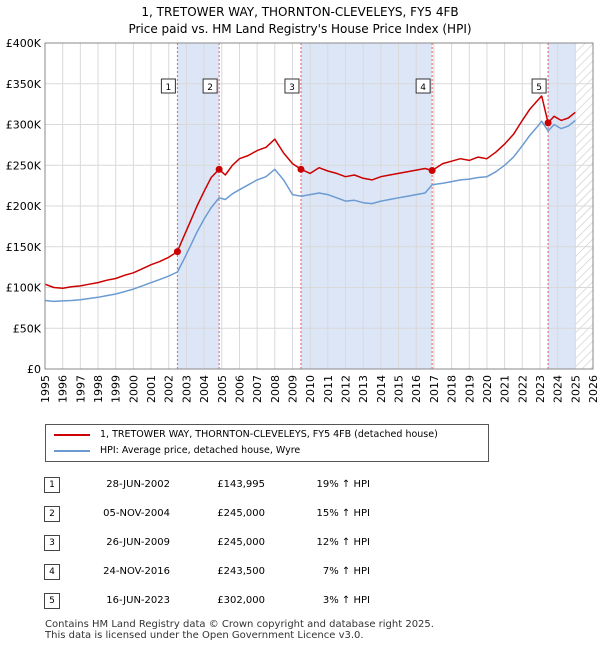 The height and width of the screenshot is (650, 600). Describe the element at coordinates (310, 389) in the screenshot. I see `x-tick-label: 2010` at that location.